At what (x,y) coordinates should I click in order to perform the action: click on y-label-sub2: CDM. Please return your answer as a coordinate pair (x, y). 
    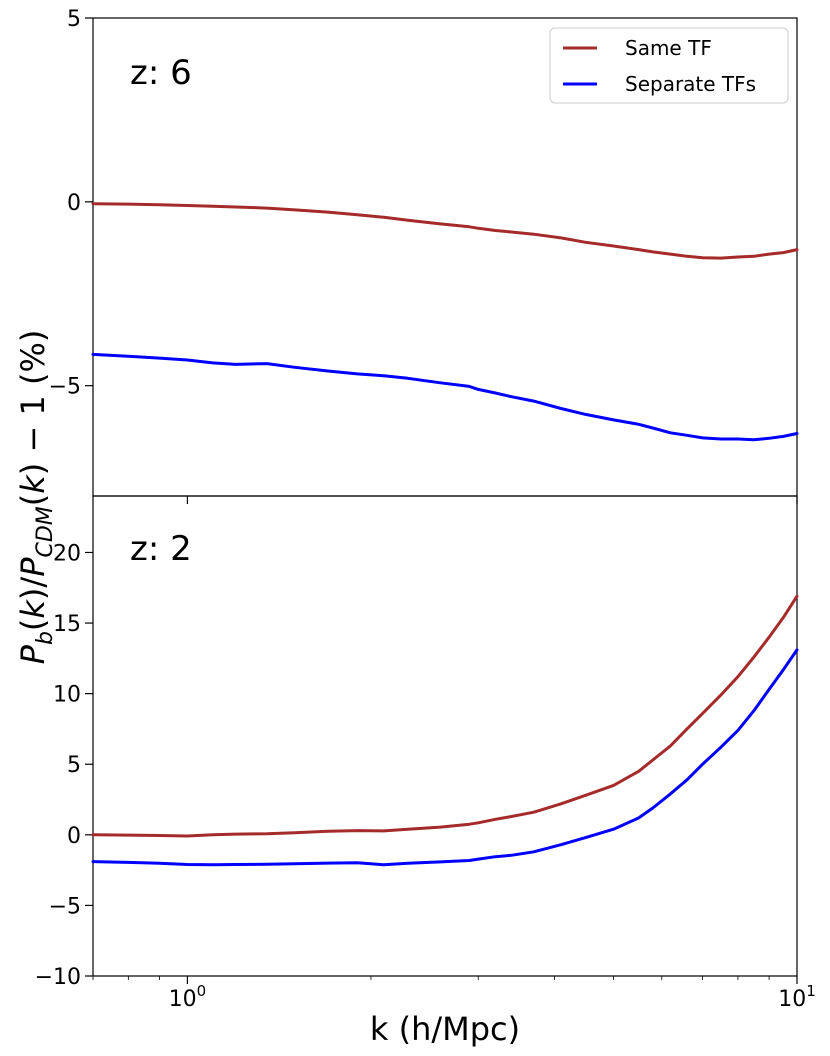
    Looking at the image, I should click on (45, 531).